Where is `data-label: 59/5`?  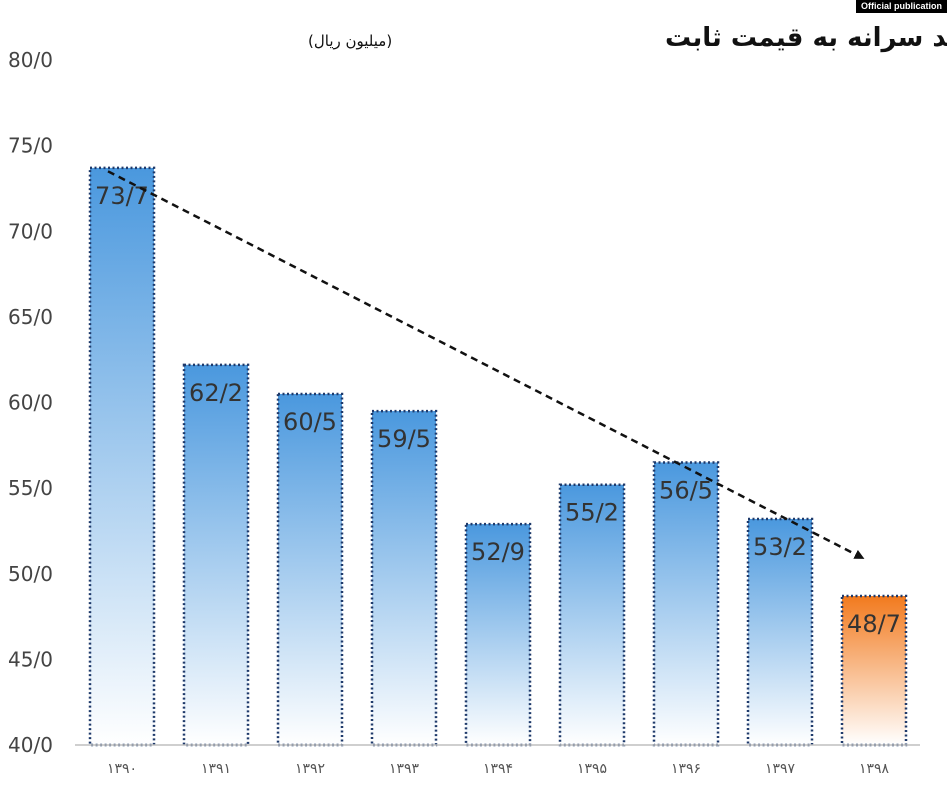
data-label: 59/5 is located at coordinates (404, 439).